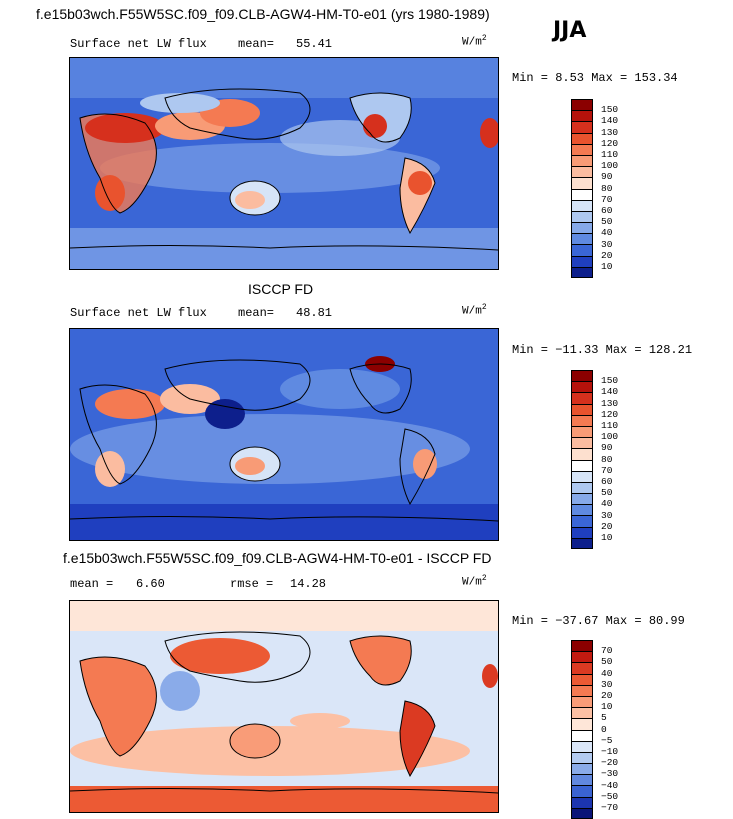 The image size is (733, 819). I want to click on colorbar-tick-label: 5, so click(604, 718).